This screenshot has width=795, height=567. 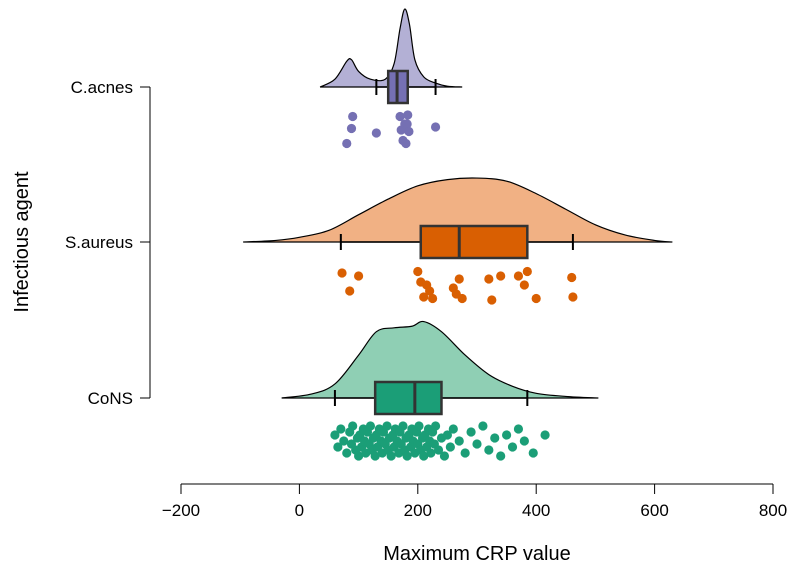 I want to click on x-tick-label: 0, so click(x=299, y=510).